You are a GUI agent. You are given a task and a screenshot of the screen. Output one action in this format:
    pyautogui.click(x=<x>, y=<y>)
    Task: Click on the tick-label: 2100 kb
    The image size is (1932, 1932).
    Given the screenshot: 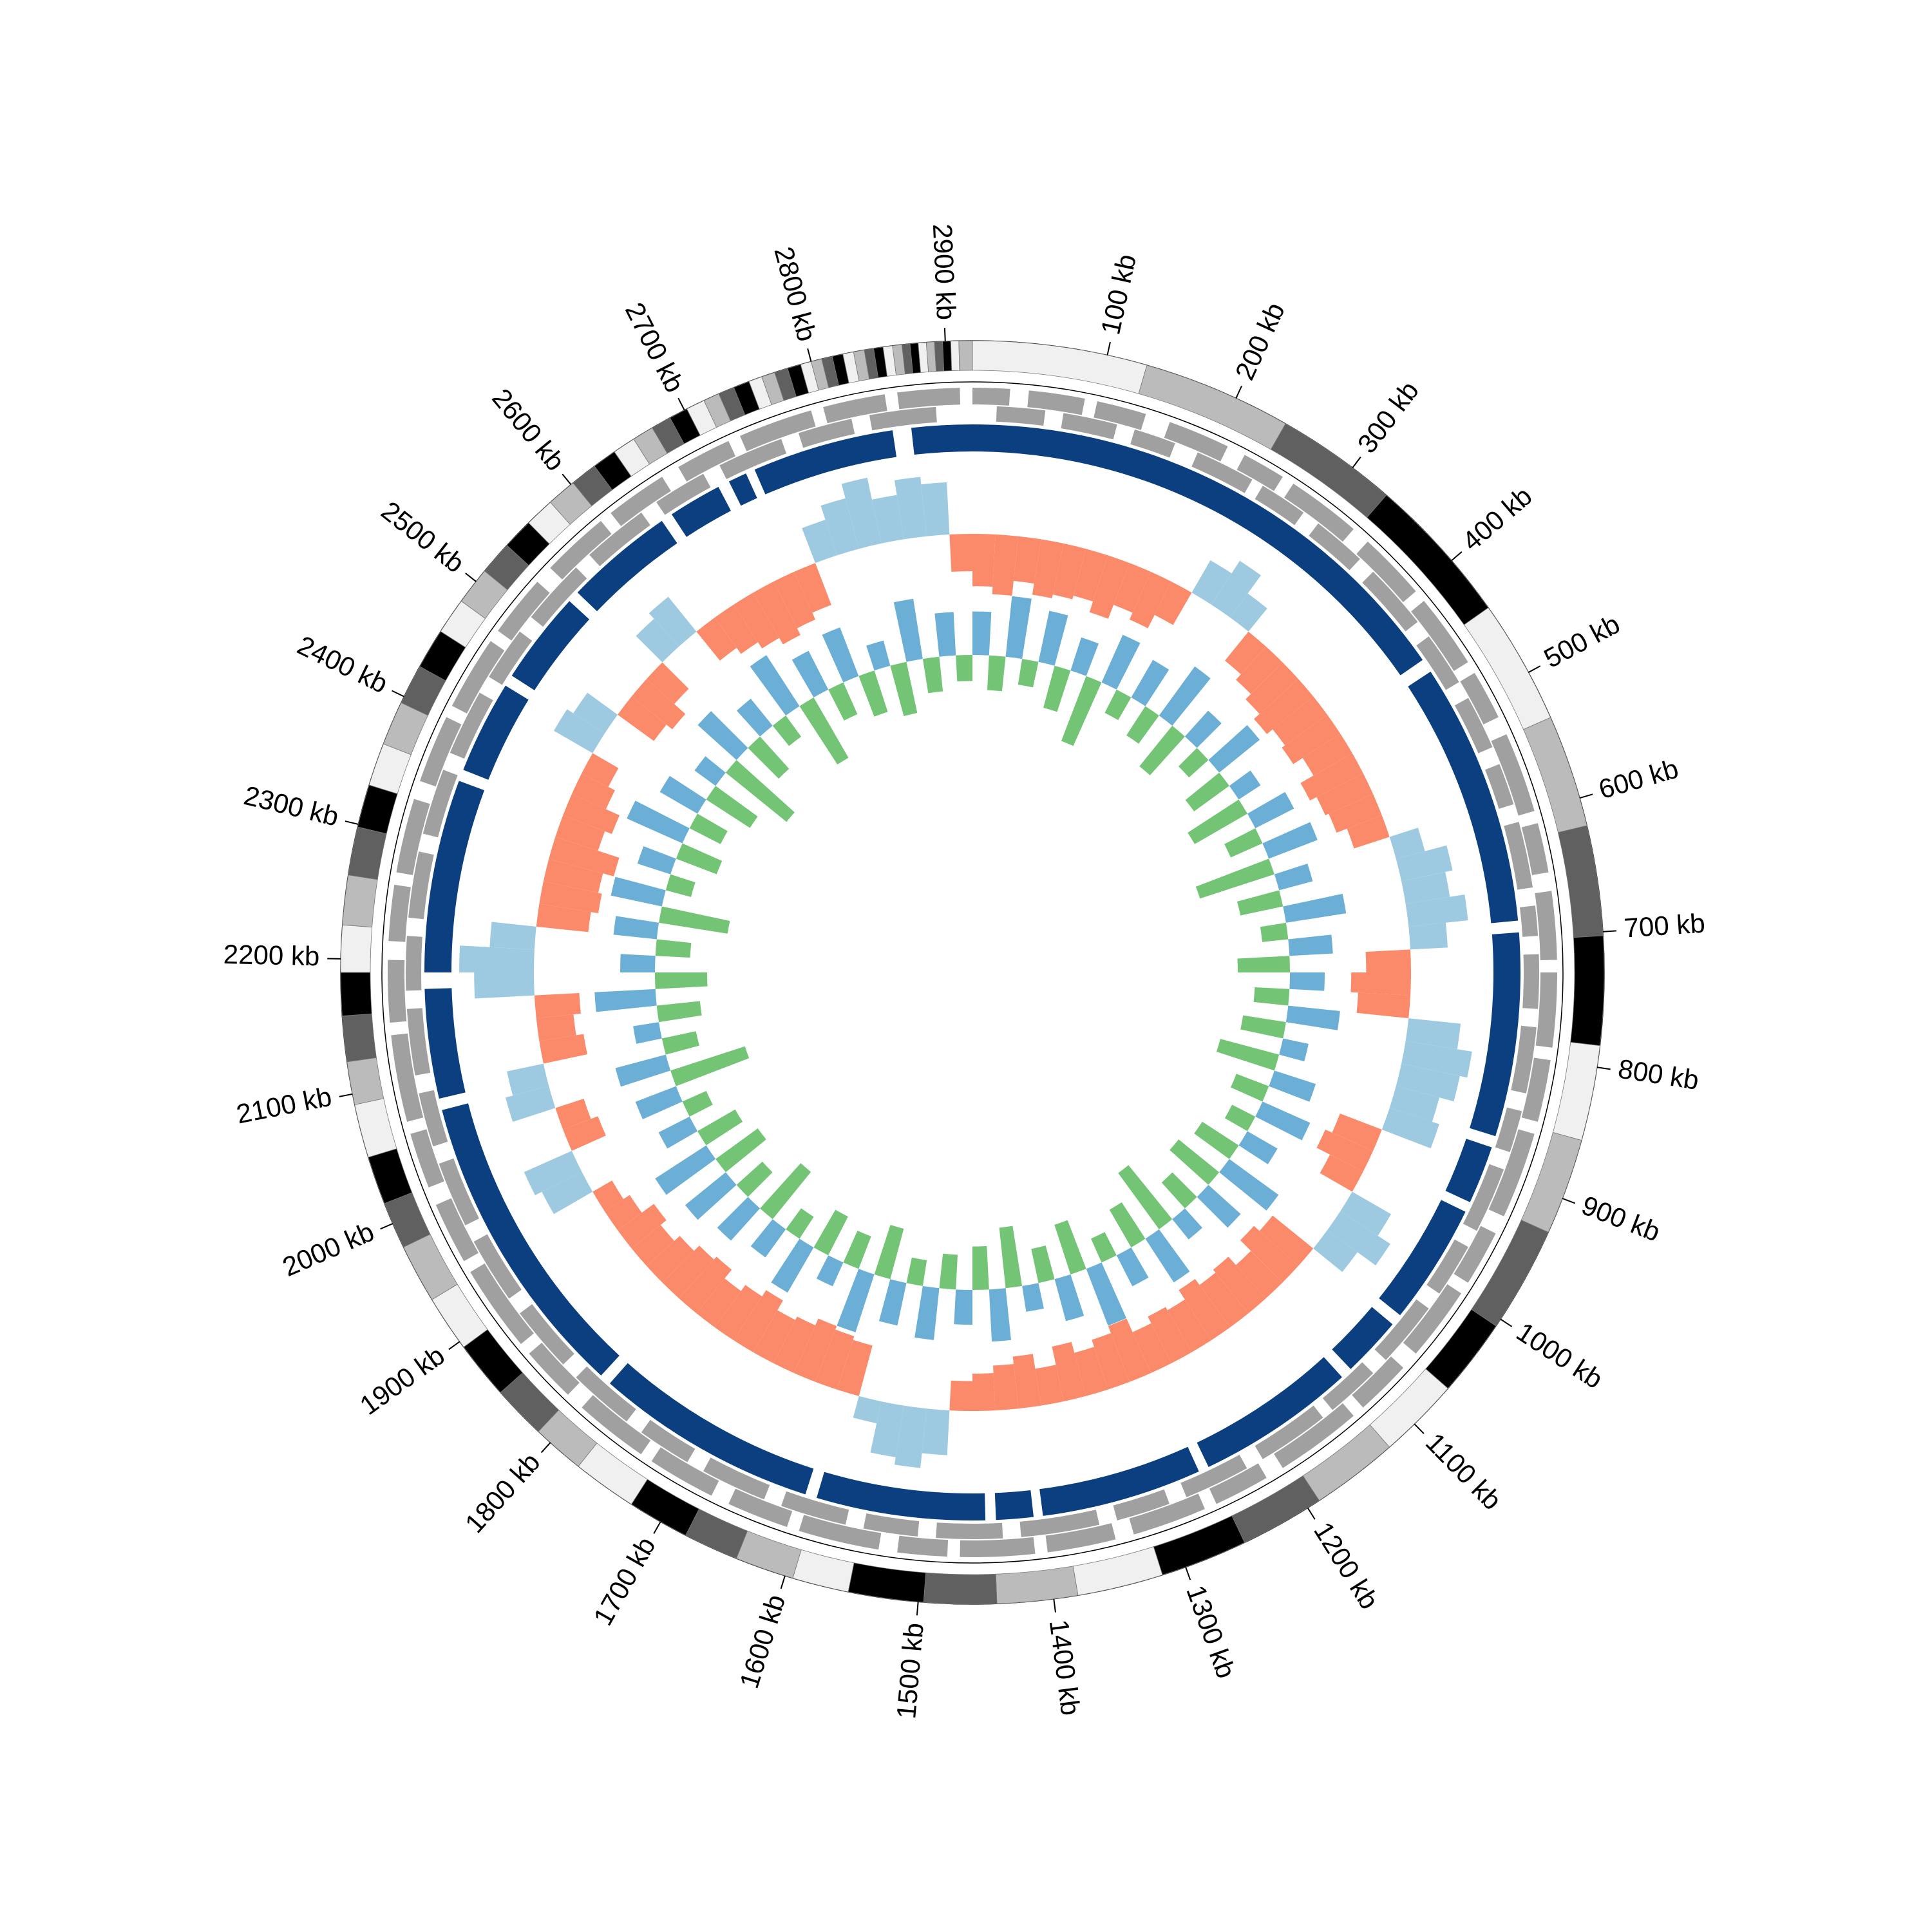 What is the action you would take?
    pyautogui.click(x=284, y=1105)
    